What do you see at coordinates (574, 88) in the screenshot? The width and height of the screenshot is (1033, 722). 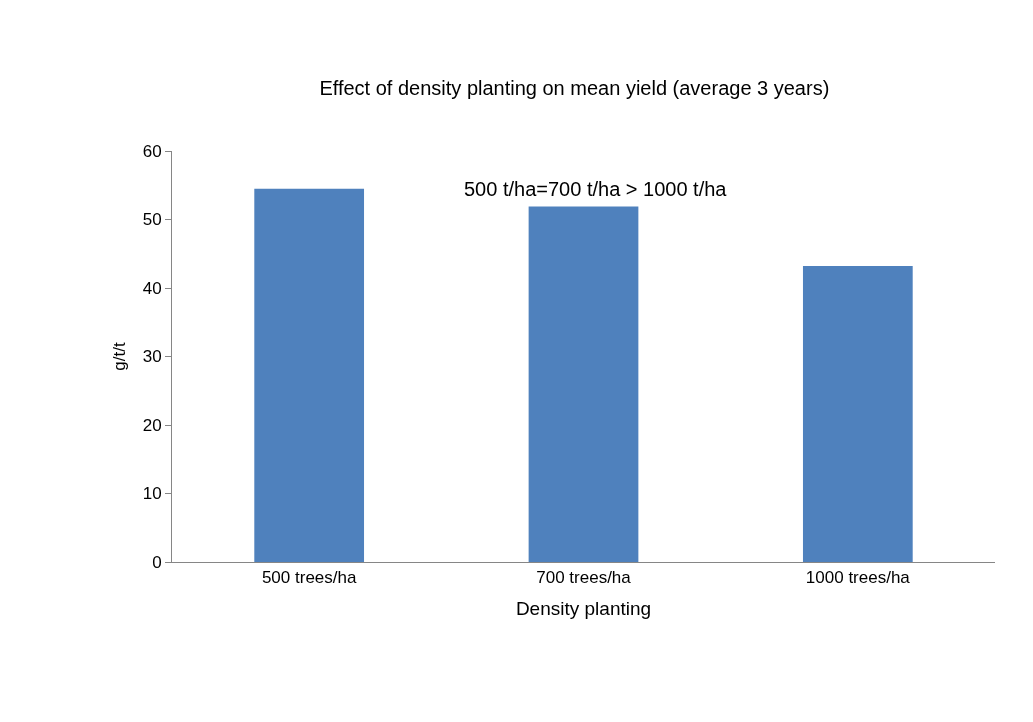 I see `chart-title: Effect of density planting on mean yield (average 3 years)` at bounding box center [574, 88].